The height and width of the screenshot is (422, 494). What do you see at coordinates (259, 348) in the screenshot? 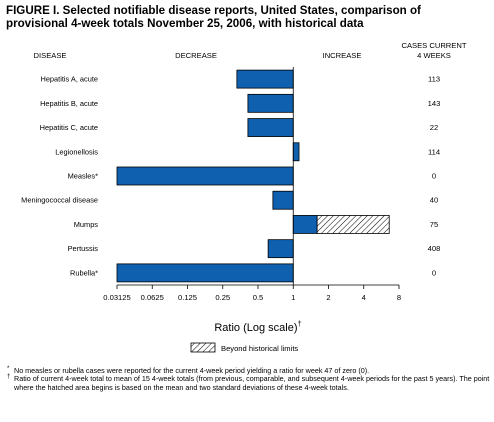
I see `legend-label: Beyond historical limits` at bounding box center [259, 348].